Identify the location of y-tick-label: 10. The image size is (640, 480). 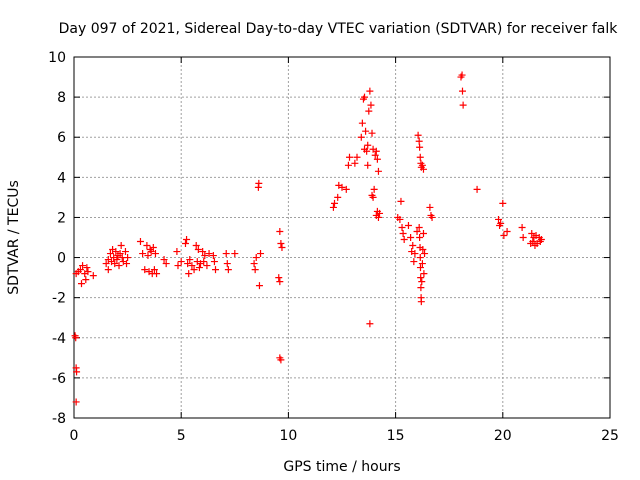
(57, 58).